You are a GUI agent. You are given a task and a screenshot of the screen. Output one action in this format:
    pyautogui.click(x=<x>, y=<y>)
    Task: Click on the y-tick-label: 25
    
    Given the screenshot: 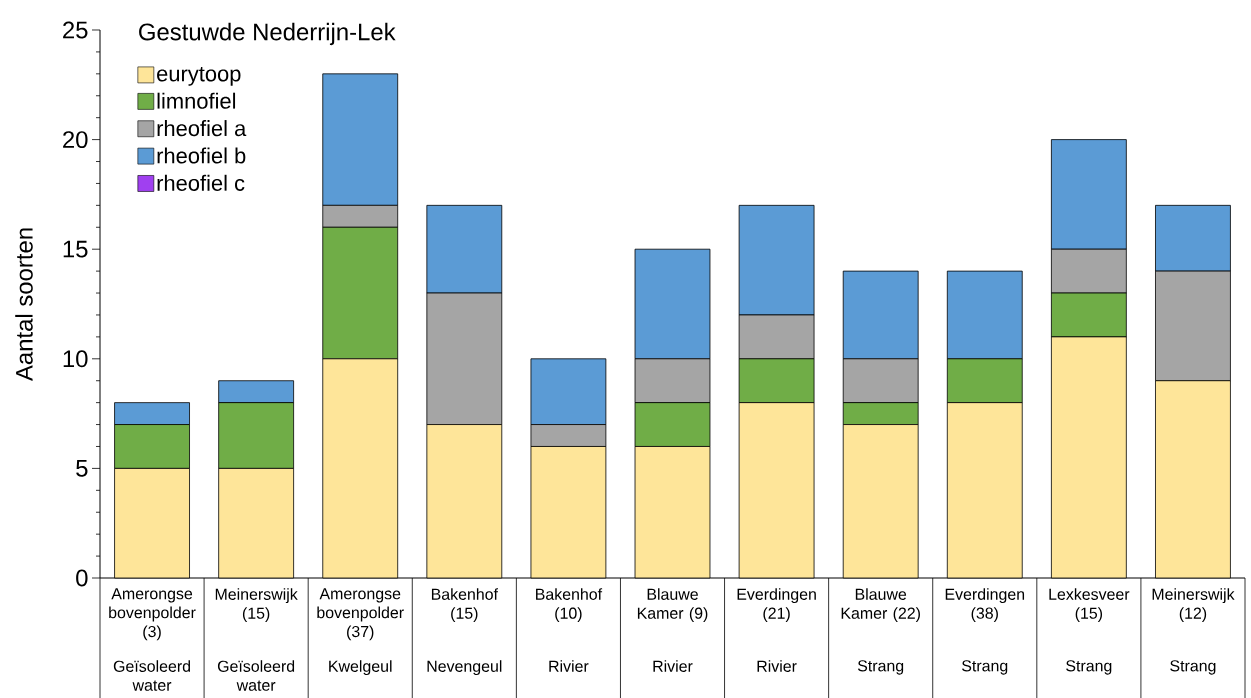 What is the action you would take?
    pyautogui.click(x=75, y=30)
    